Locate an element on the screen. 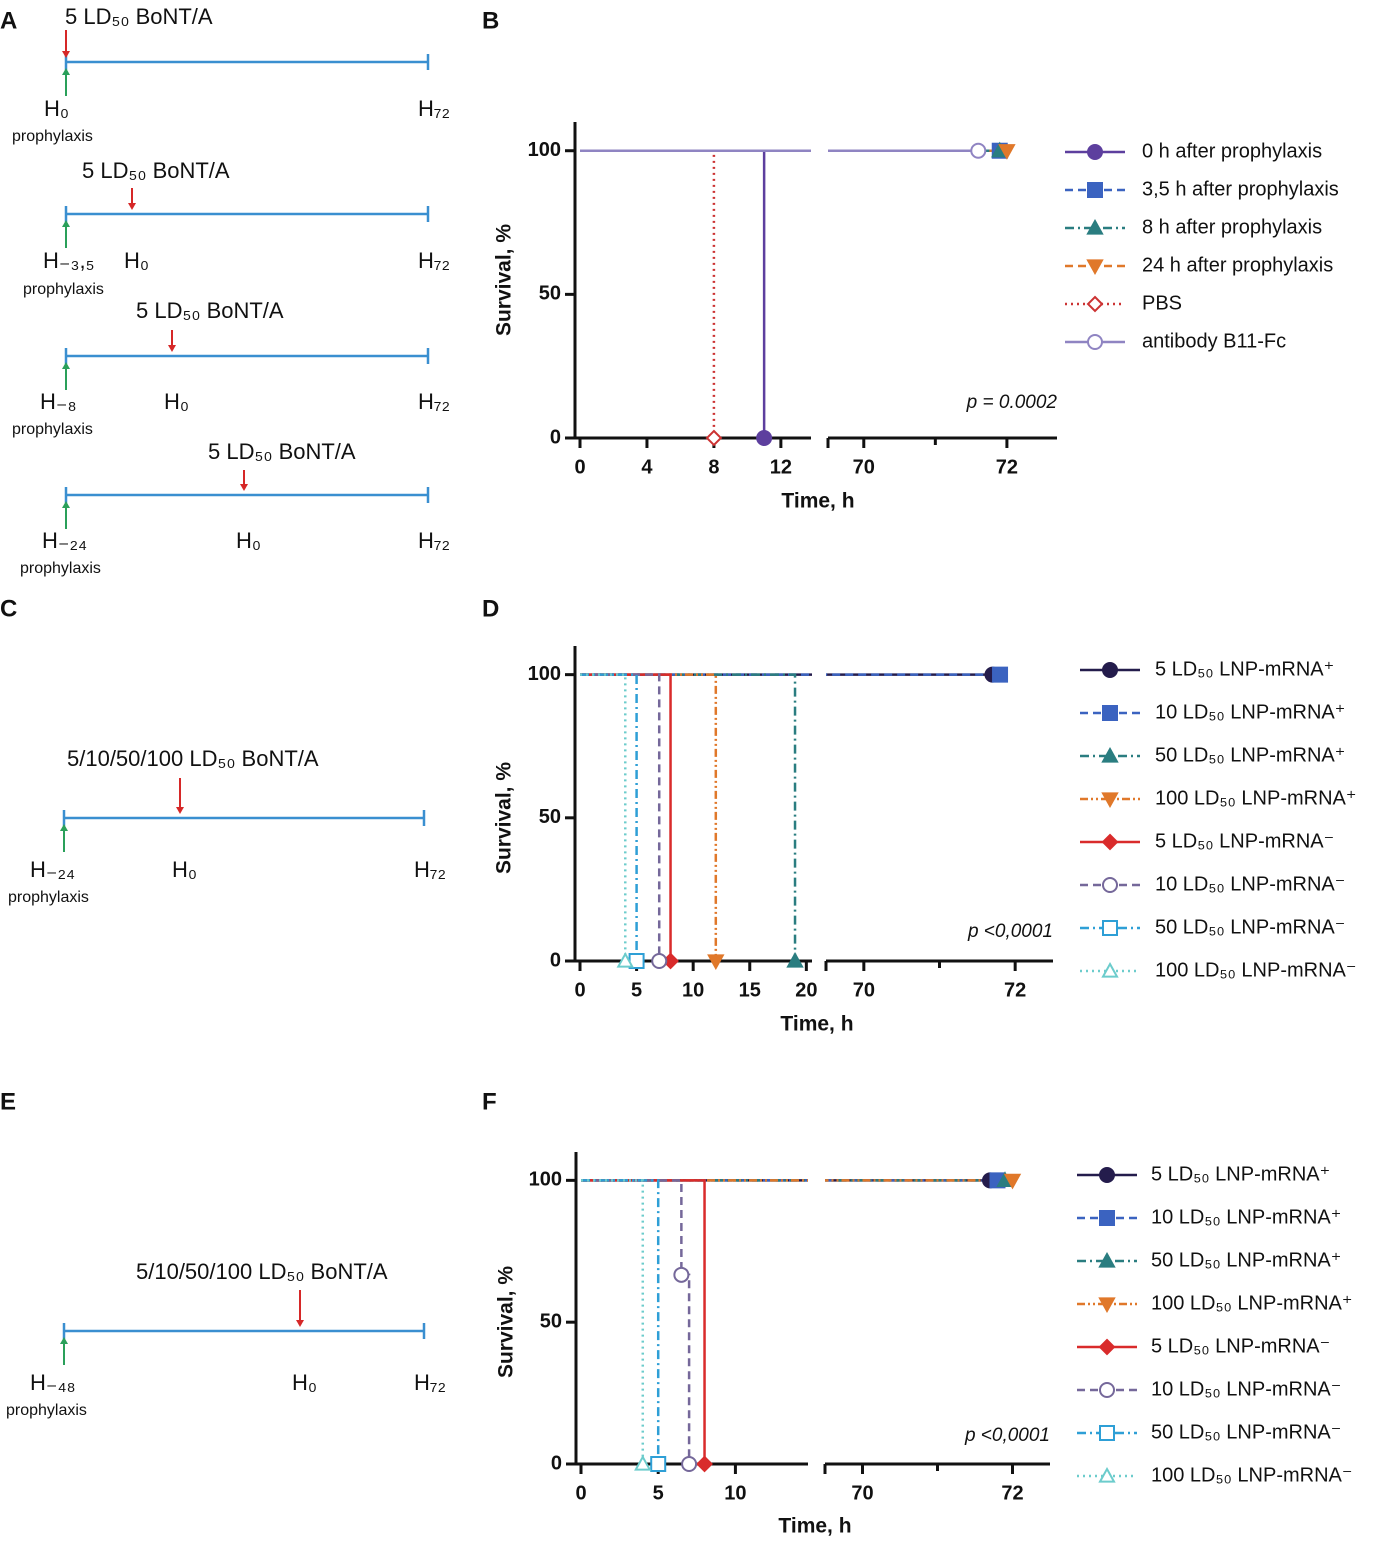 The height and width of the screenshot is (1547, 1375). legend-label: 50 LD₅₀ LNP-mRNA⁻ is located at coordinates (1246, 1432).